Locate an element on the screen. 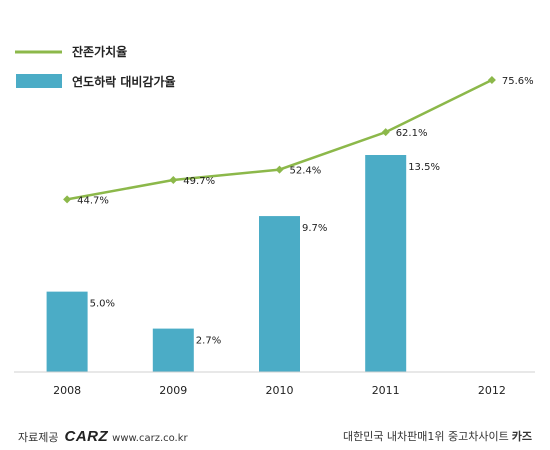 This screenshot has width=550, height=450. line-label-2008: 44.7% is located at coordinates (93, 200).